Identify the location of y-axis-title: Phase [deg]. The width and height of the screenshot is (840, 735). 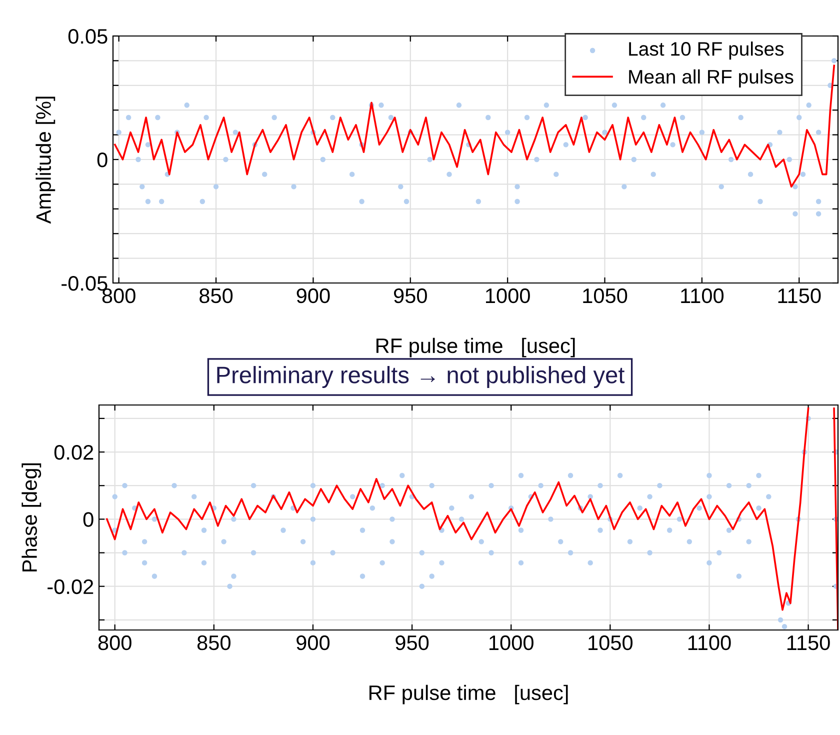
(32, 517).